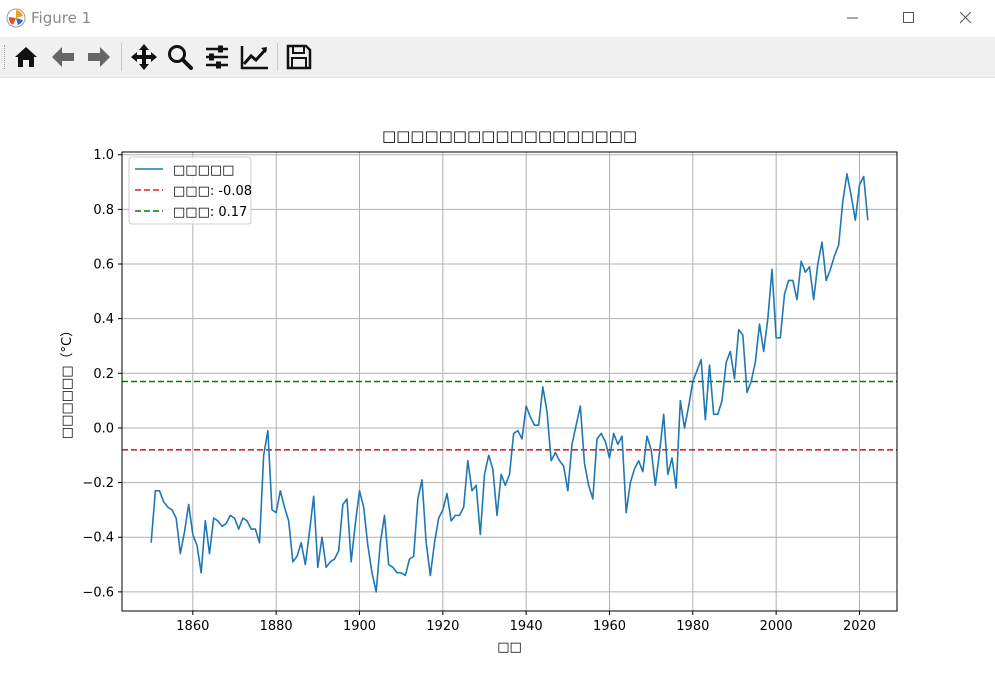 This screenshot has height=675, width=995. I want to click on pan-button, so click(144, 57).